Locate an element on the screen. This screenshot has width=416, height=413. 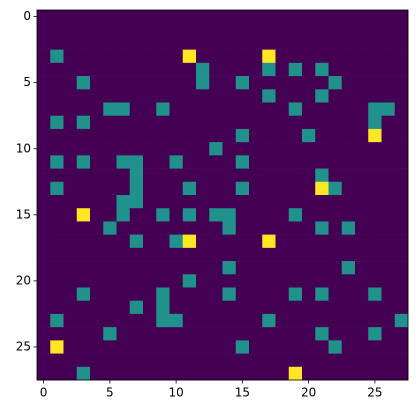
y-tick-label: 15 is located at coordinates (23, 214).